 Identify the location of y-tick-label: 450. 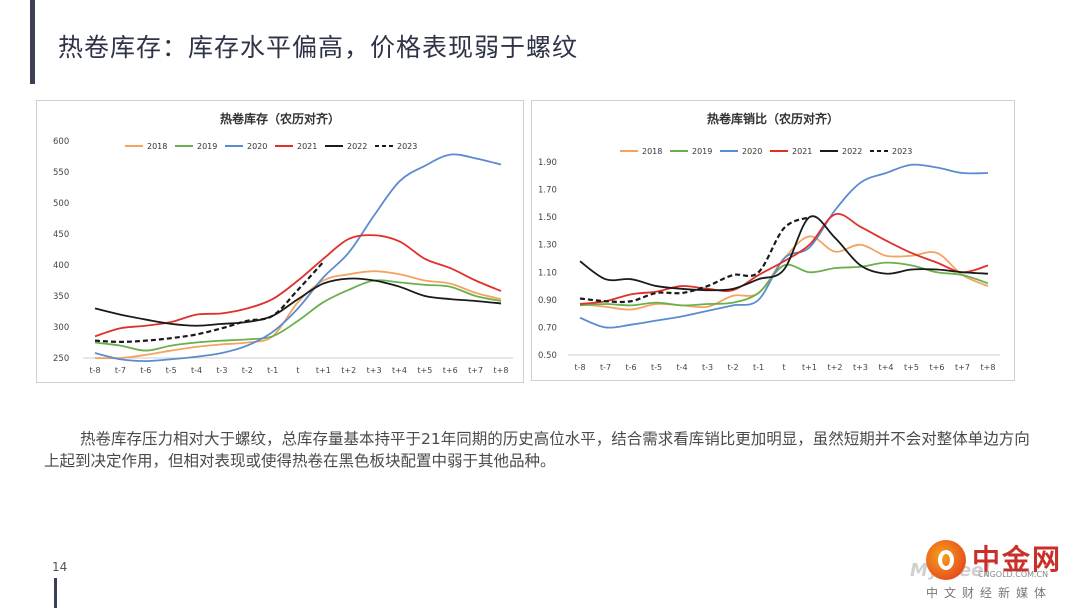
(61, 235).